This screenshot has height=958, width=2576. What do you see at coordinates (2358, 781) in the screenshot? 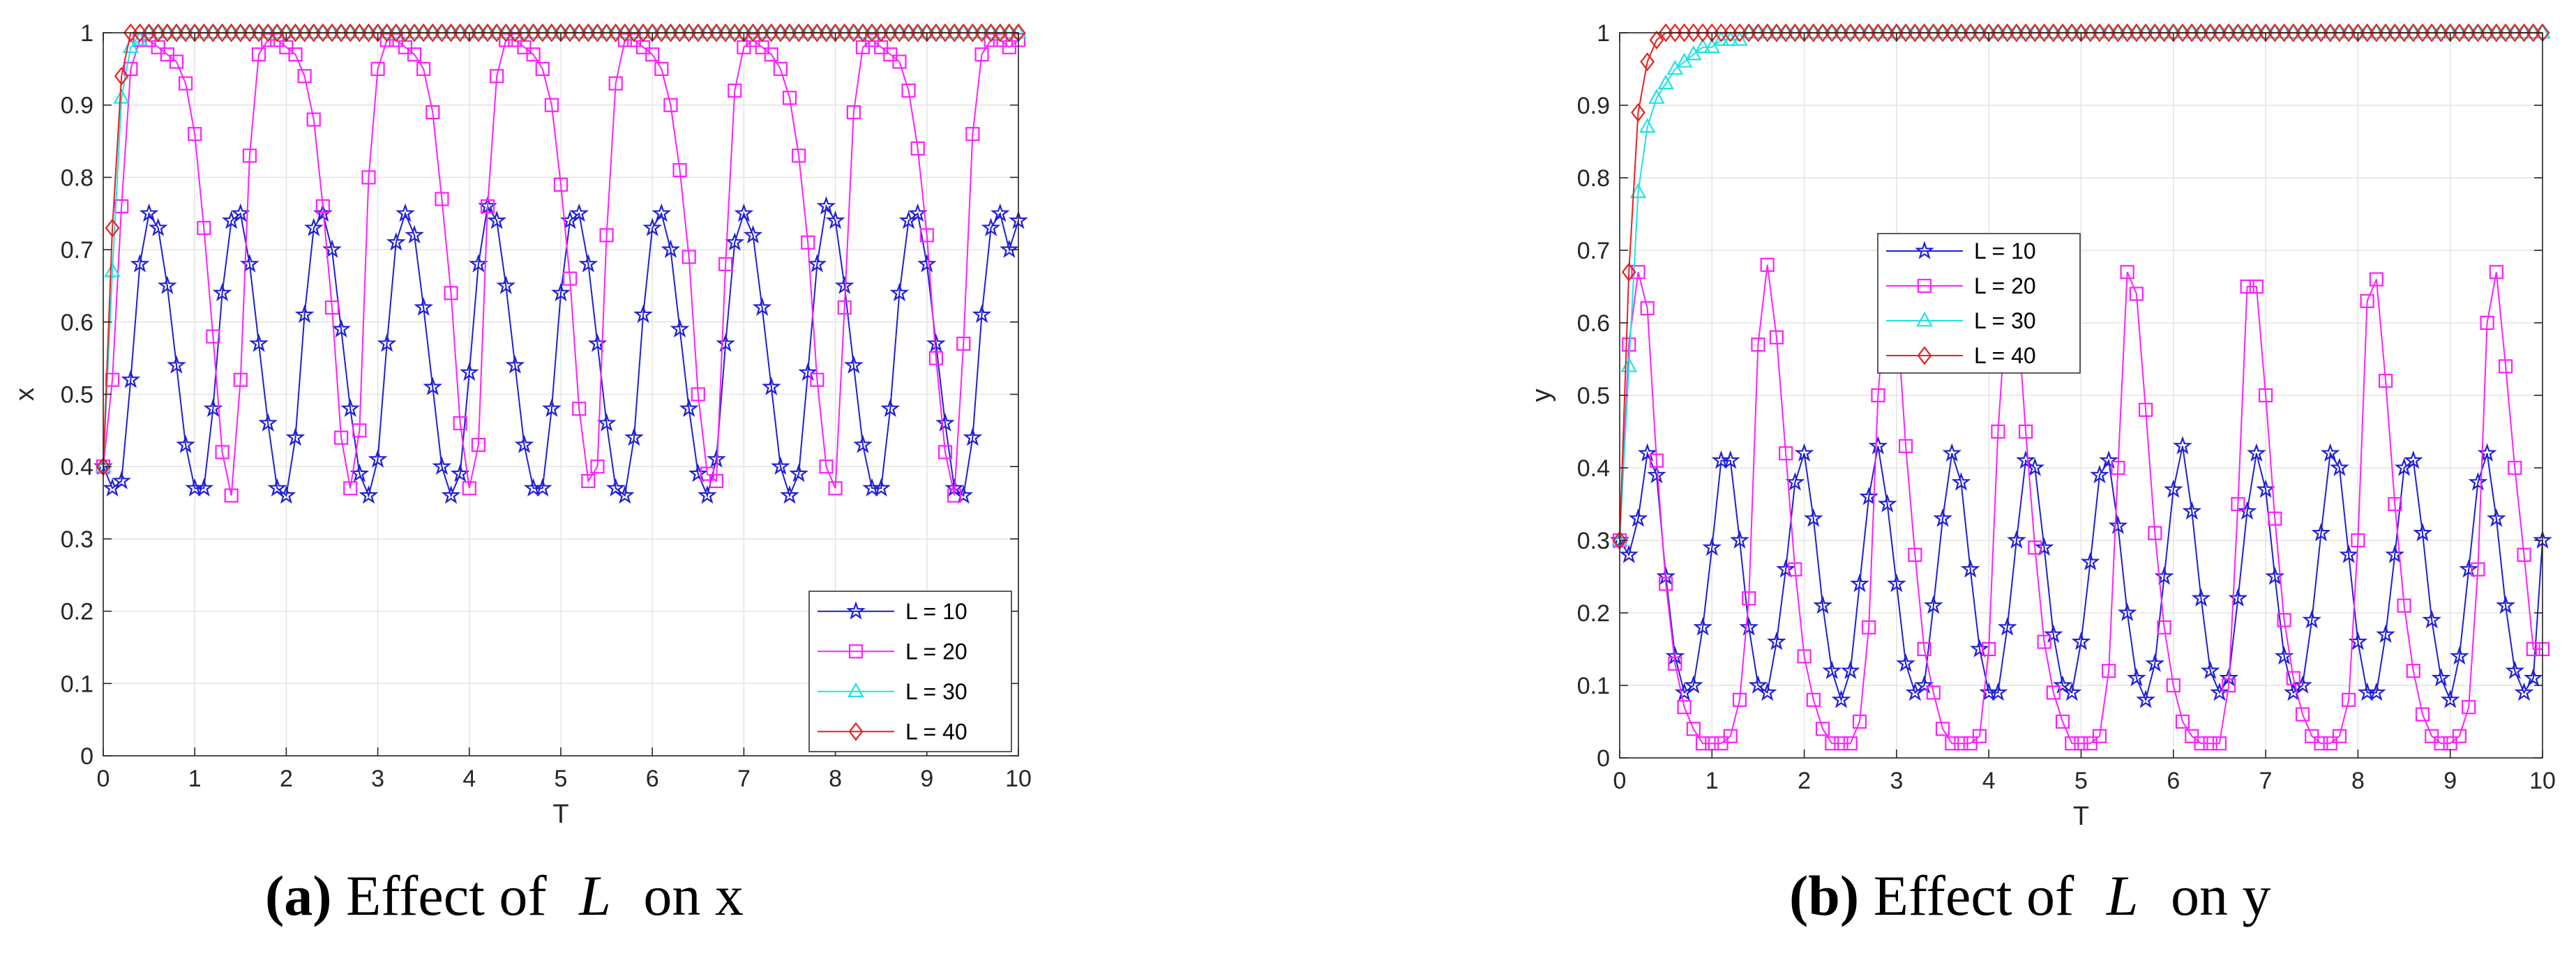
I see `x-tick-label: 8` at bounding box center [2358, 781].